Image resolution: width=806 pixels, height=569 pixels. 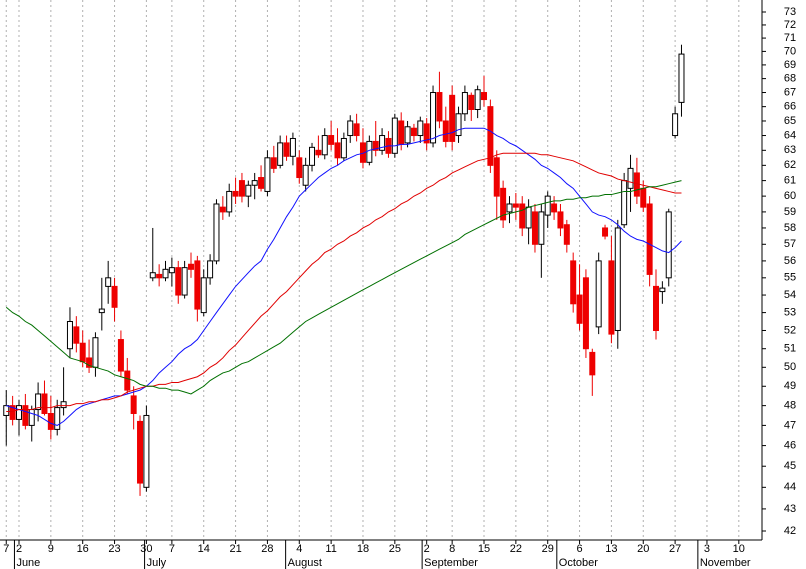 I want to click on y-tick-label: 43, so click(x=790, y=509).